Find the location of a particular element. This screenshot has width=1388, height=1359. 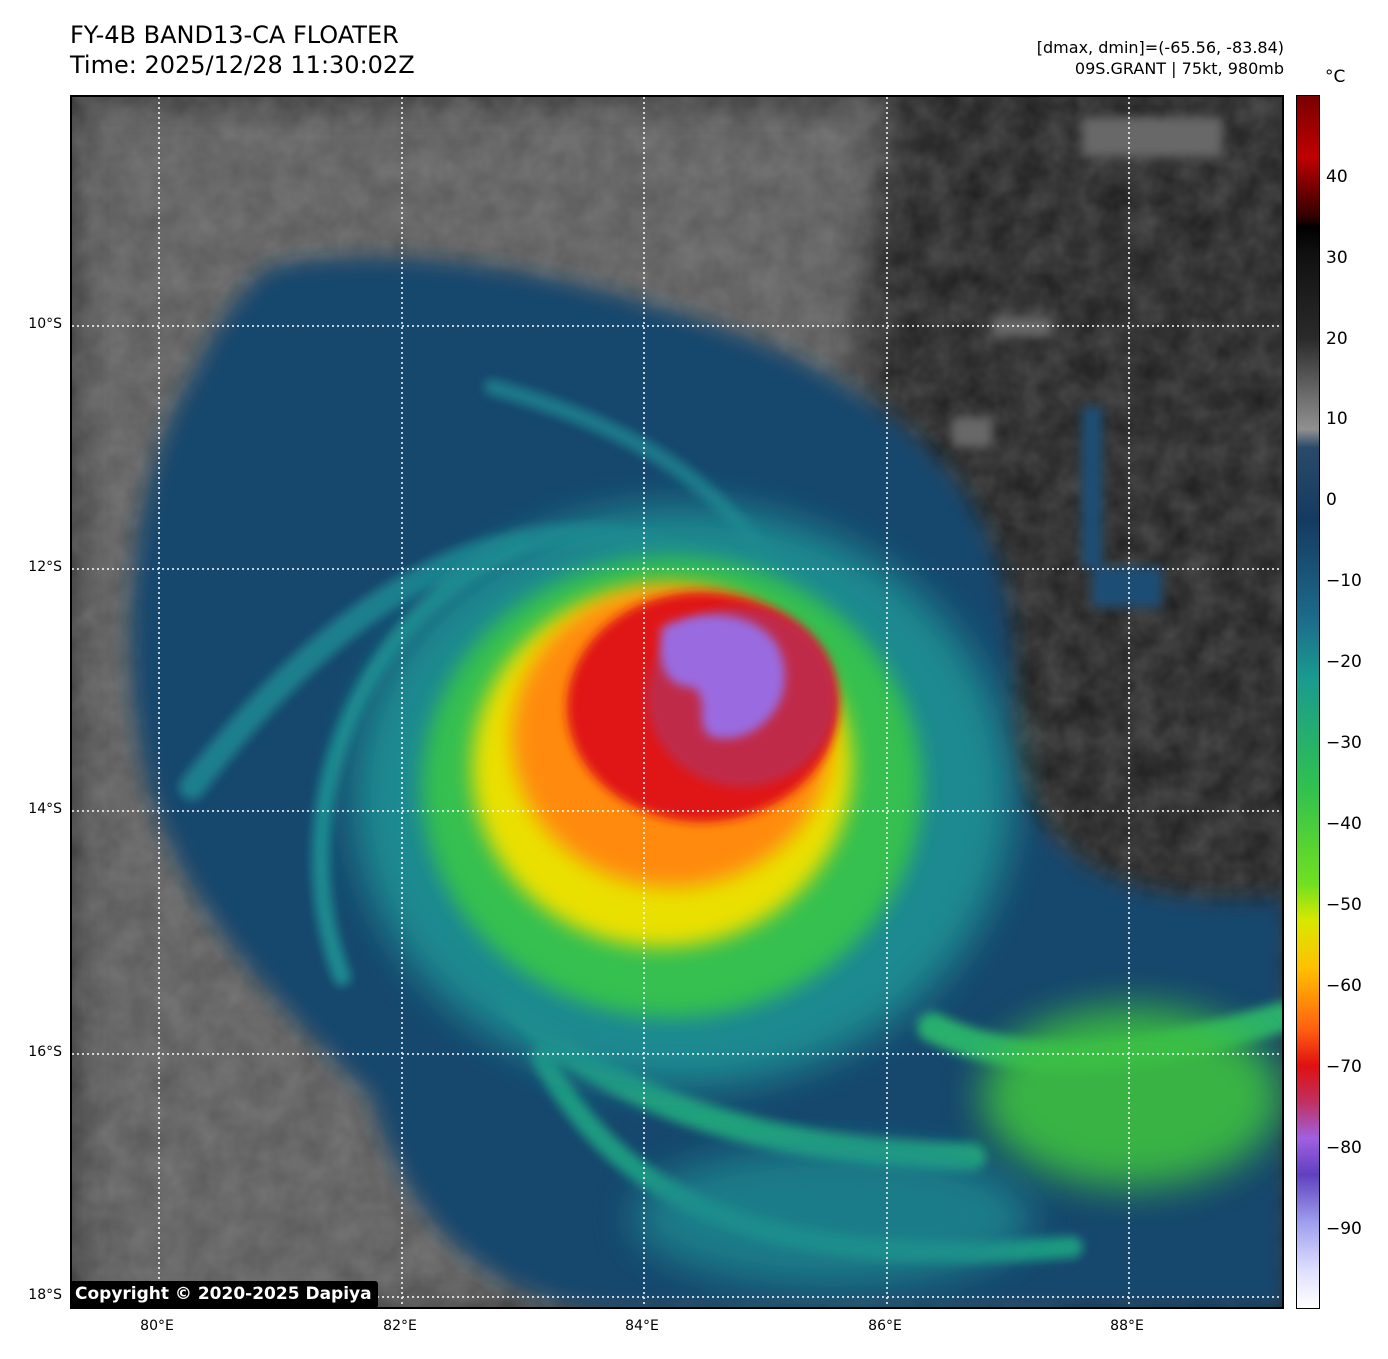

colorbar-label: 0 is located at coordinates (1331, 500).